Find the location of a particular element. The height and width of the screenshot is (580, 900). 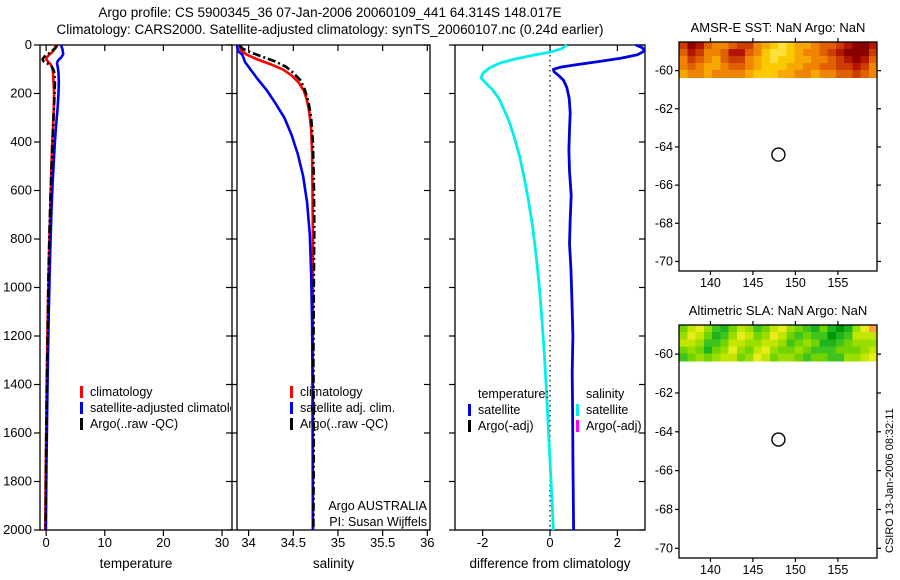

x-axis-ticks: -2 0 2 is located at coordinates (549, 297).